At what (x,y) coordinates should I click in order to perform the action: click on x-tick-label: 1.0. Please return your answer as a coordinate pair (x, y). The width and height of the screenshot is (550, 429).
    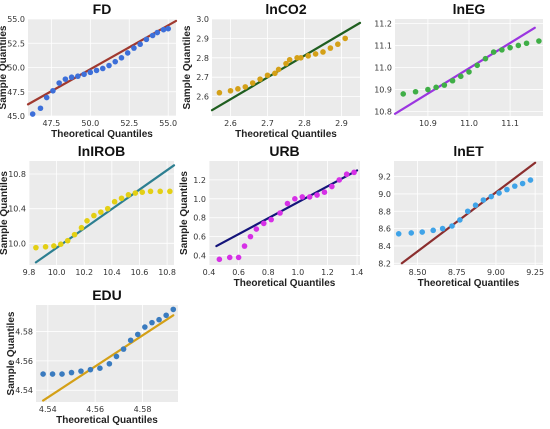
    Looking at the image, I should click on (297, 272).